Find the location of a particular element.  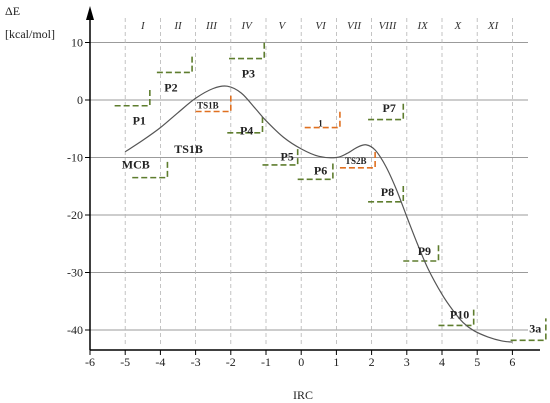

x-tick-label: 2 is located at coordinates (372, 362).